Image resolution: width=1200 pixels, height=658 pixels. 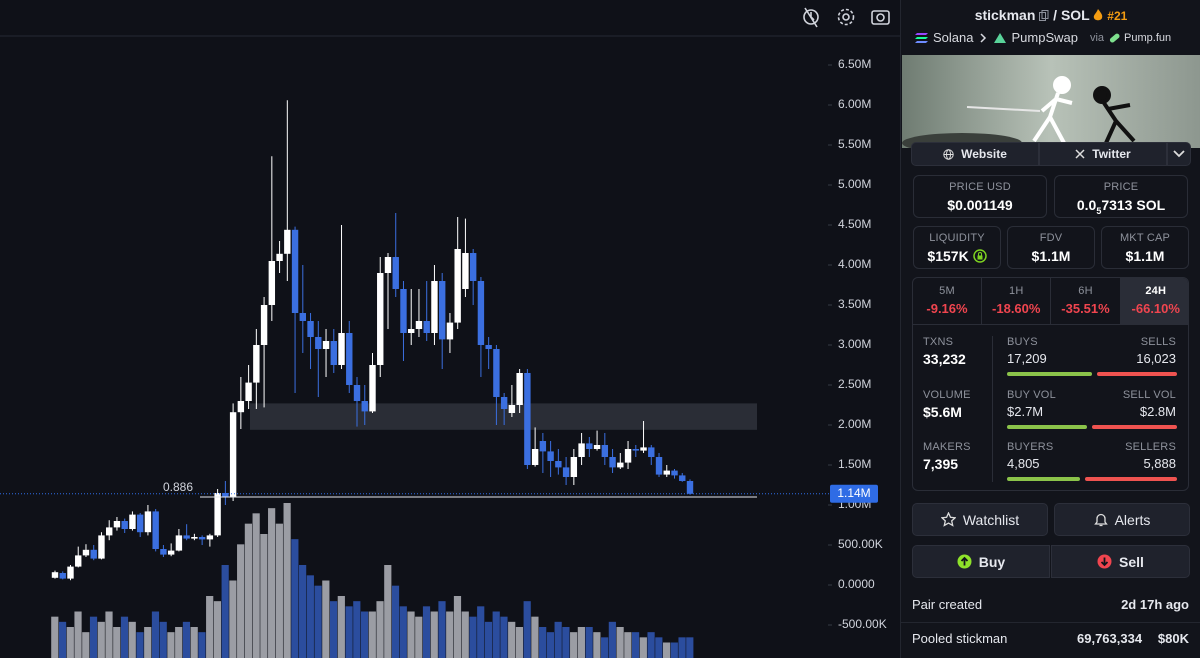 What do you see at coordinates (1044, 37) in the screenshot?
I see `dex: PumpSwap` at bounding box center [1044, 37].